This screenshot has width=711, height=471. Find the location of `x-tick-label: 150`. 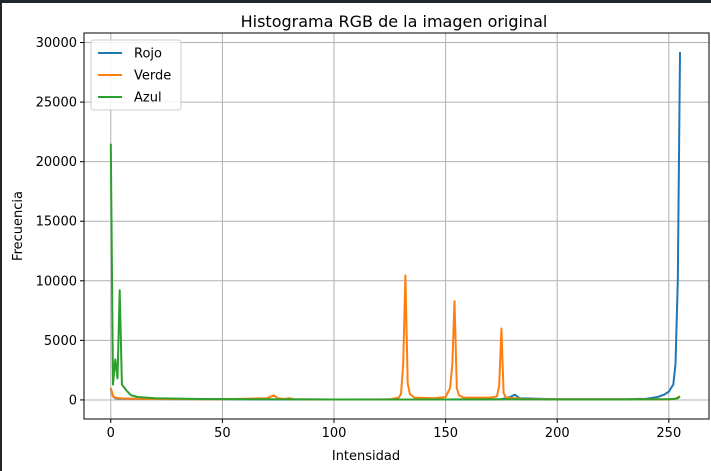

x-tick-label: 150 is located at coordinates (445, 433).